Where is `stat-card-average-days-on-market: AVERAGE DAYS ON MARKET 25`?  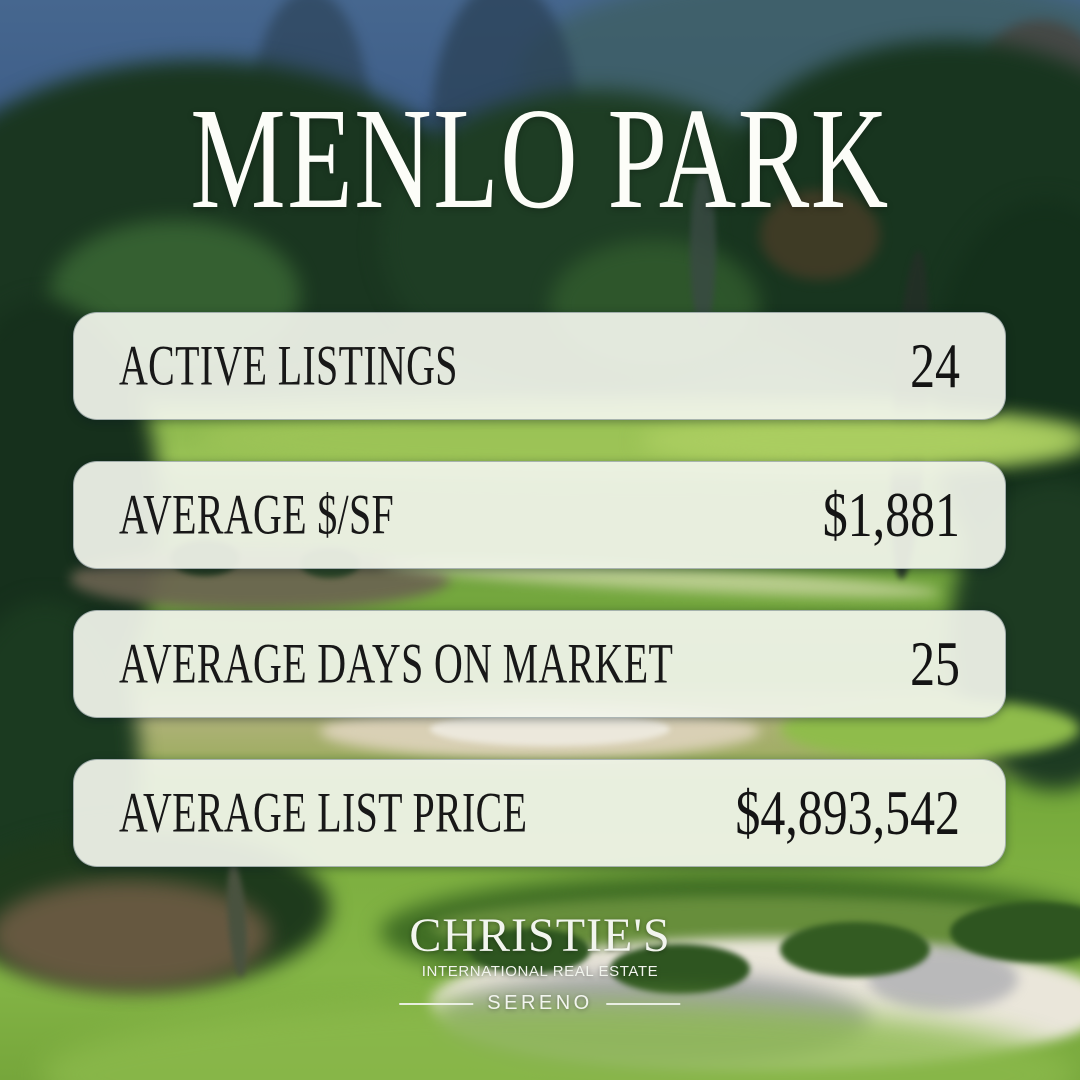 stat-card-average-days-on-market: AVERAGE DAYS ON MARKET 25 is located at coordinates (539, 664).